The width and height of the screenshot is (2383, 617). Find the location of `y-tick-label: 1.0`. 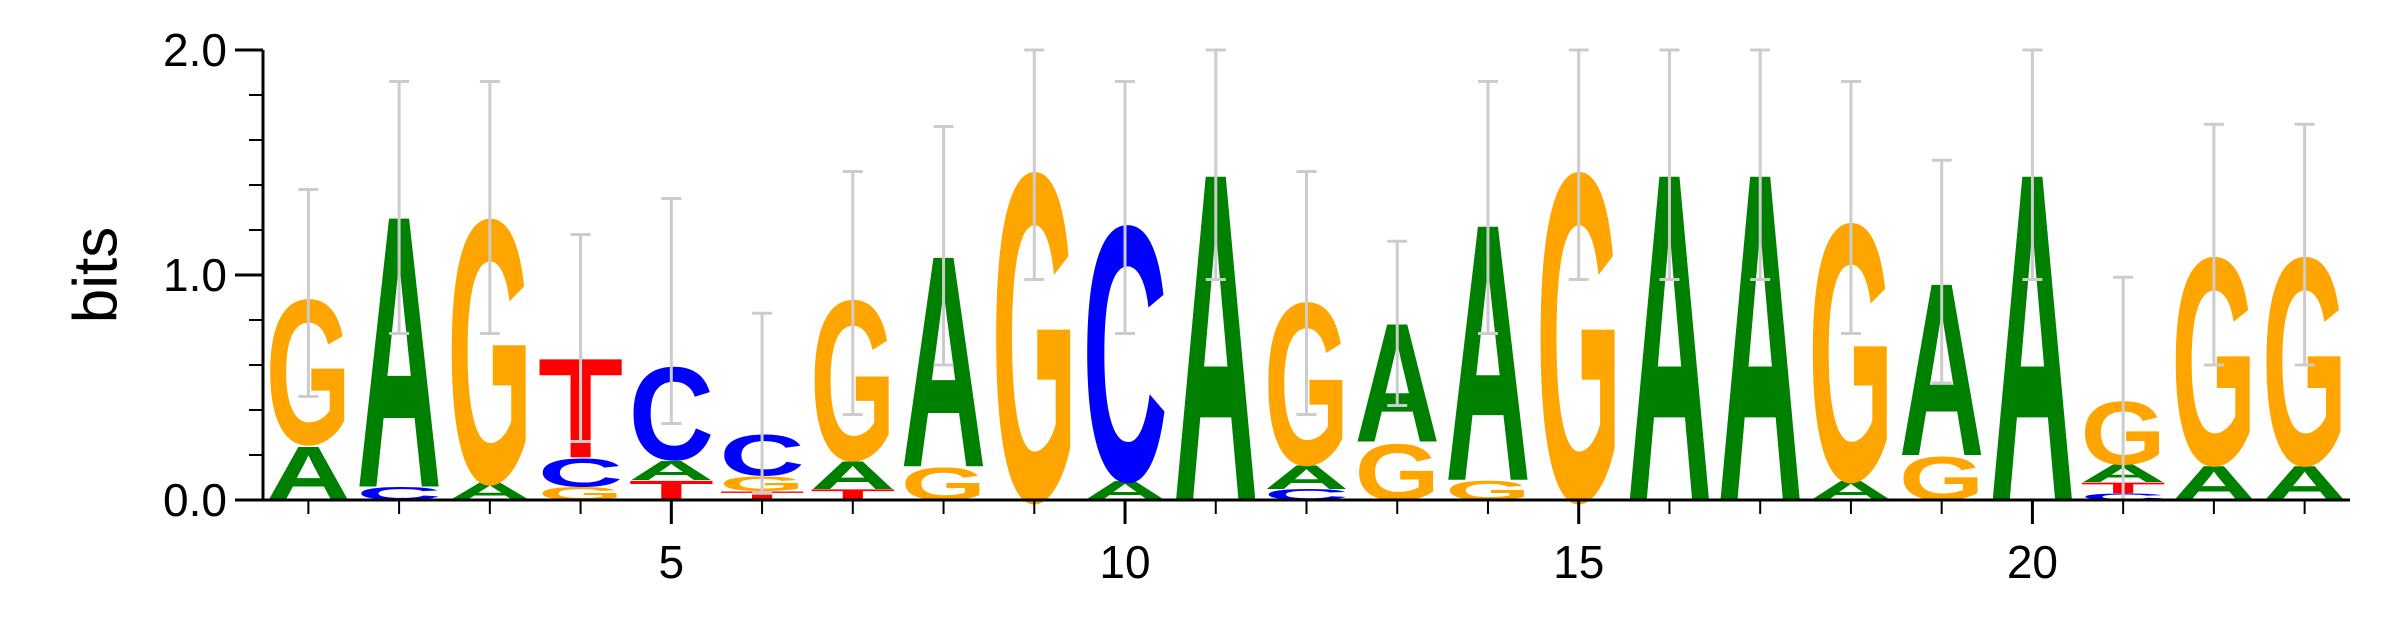

y-tick-label: 1.0 is located at coordinates (195, 275).